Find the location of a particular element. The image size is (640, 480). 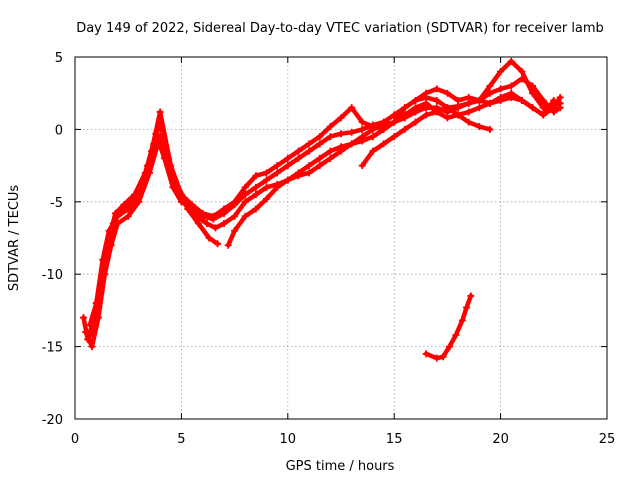

y-axis-label: SDTVAR / TECUs is located at coordinates (14, 238).